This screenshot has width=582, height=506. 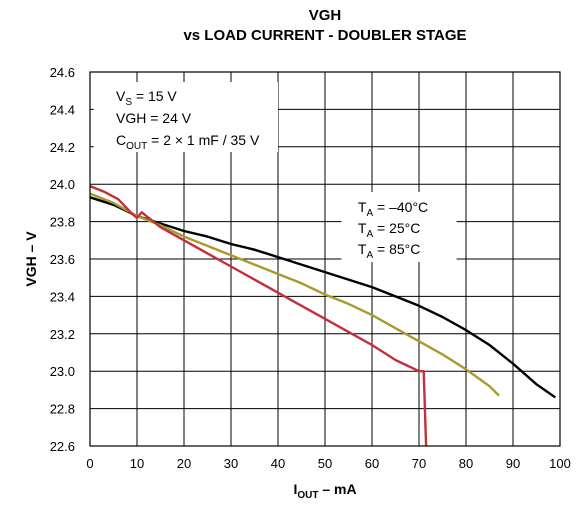 I want to click on x-tick-label: 60, so click(x=372, y=463).